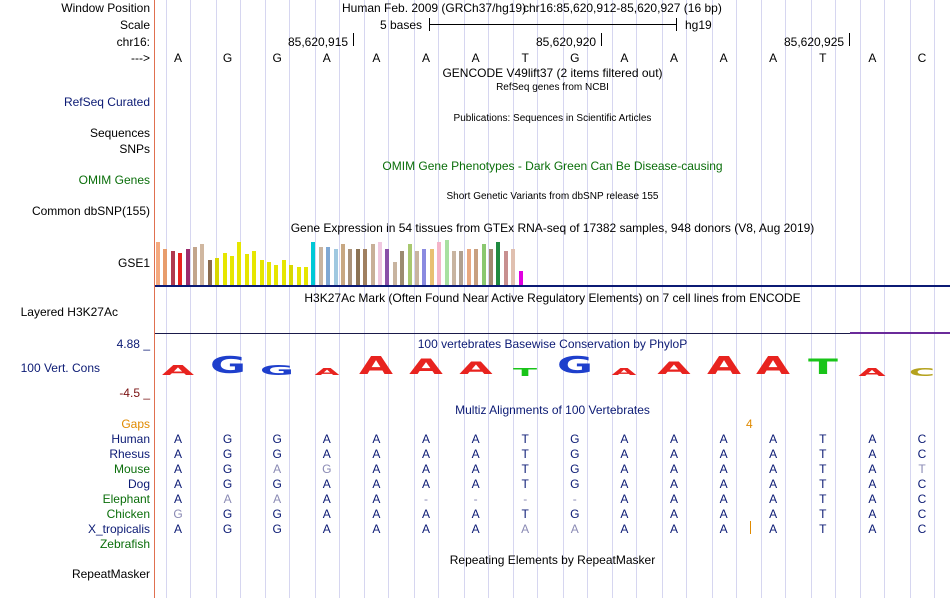 The width and height of the screenshot is (950, 598). Describe the element at coordinates (60, 368) in the screenshot. I see `cons-track-label: 100 Vert. Cons` at that location.